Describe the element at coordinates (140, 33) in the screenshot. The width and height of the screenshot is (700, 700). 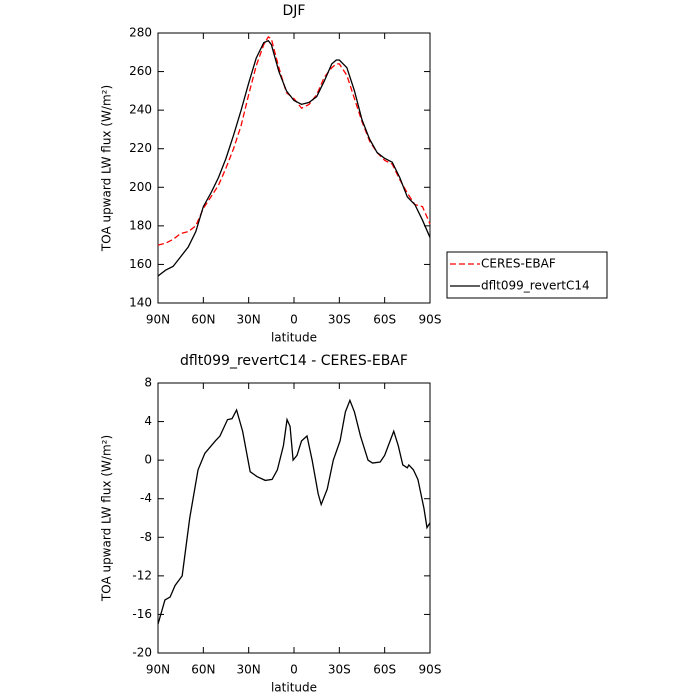
I see `y-tick-label: 280` at that location.